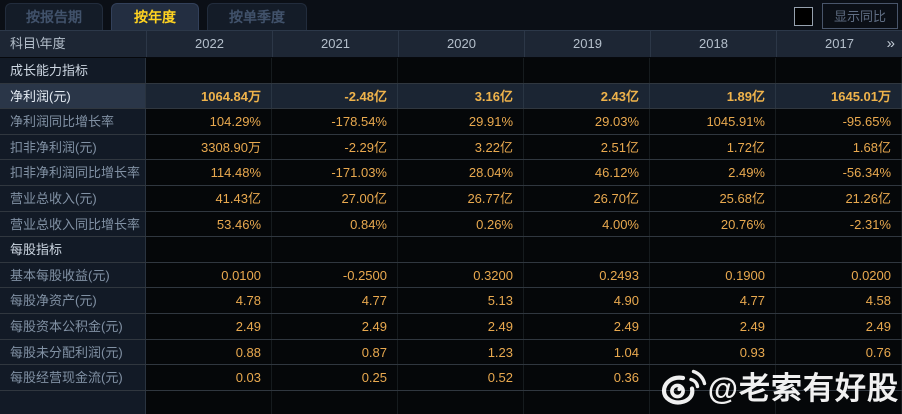 This screenshot has height=414, width=902. I want to click on cell-value: 2.51亿, so click(587, 147).